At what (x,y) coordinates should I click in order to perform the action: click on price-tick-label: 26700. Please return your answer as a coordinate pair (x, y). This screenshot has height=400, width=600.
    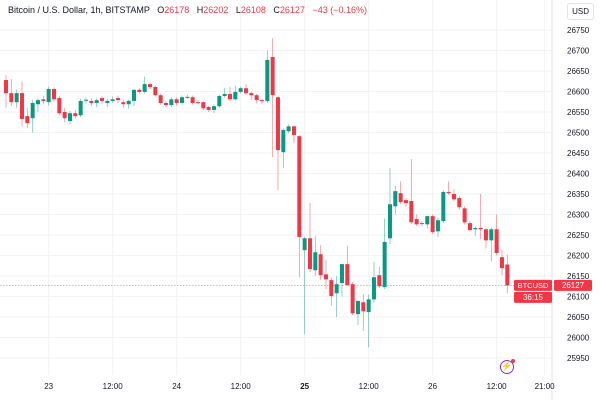
    Looking at the image, I should click on (578, 51).